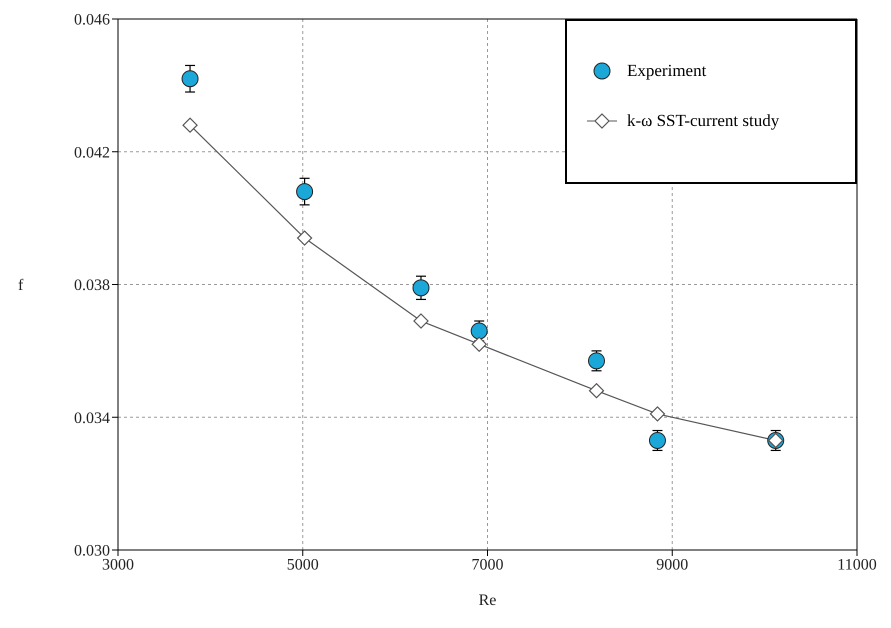  I want to click on y-tick-label: 0.038, so click(92, 285).